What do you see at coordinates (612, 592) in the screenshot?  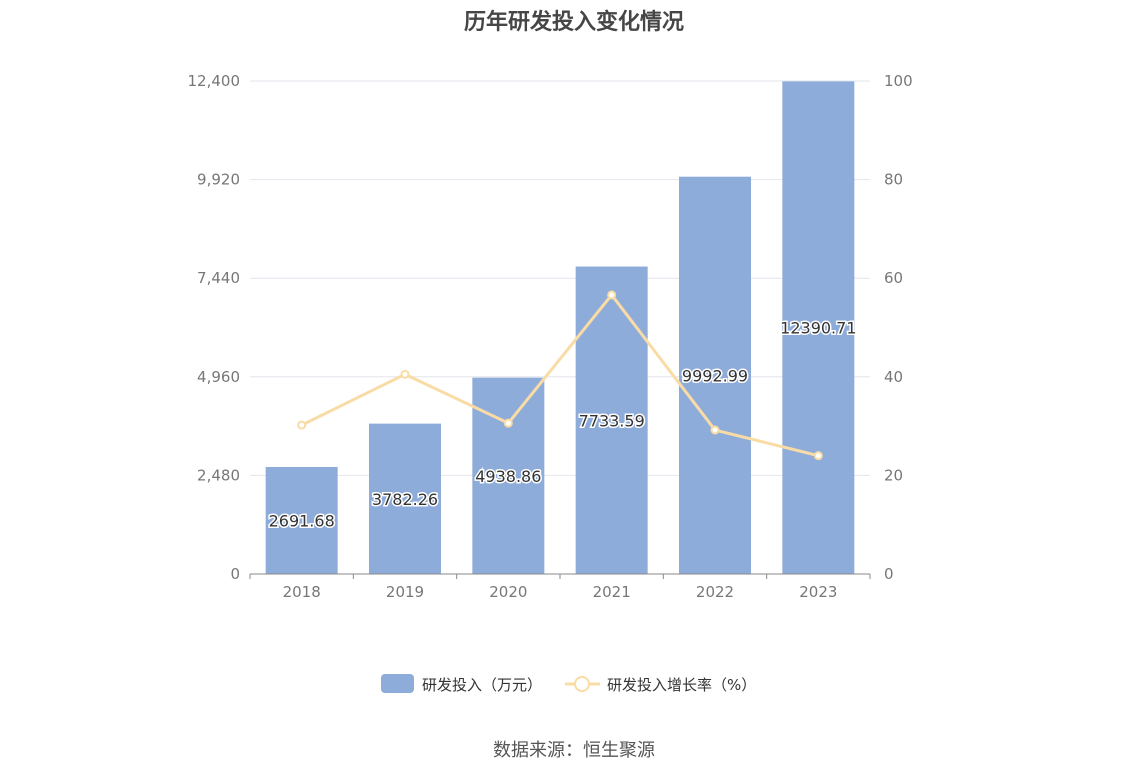 I see `x-tick-label: 2021` at bounding box center [612, 592].